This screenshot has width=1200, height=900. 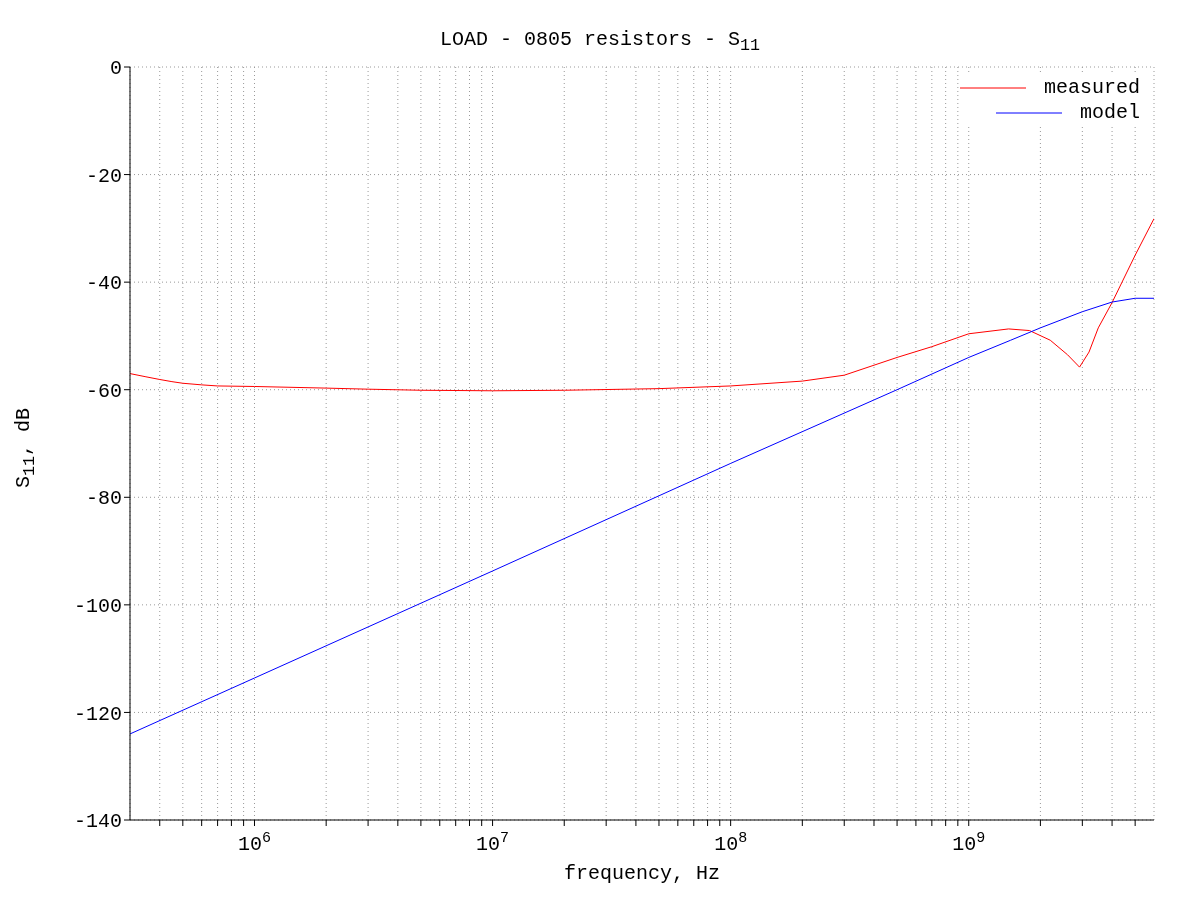 I want to click on y-tick-label: -40, so click(x=103, y=284).